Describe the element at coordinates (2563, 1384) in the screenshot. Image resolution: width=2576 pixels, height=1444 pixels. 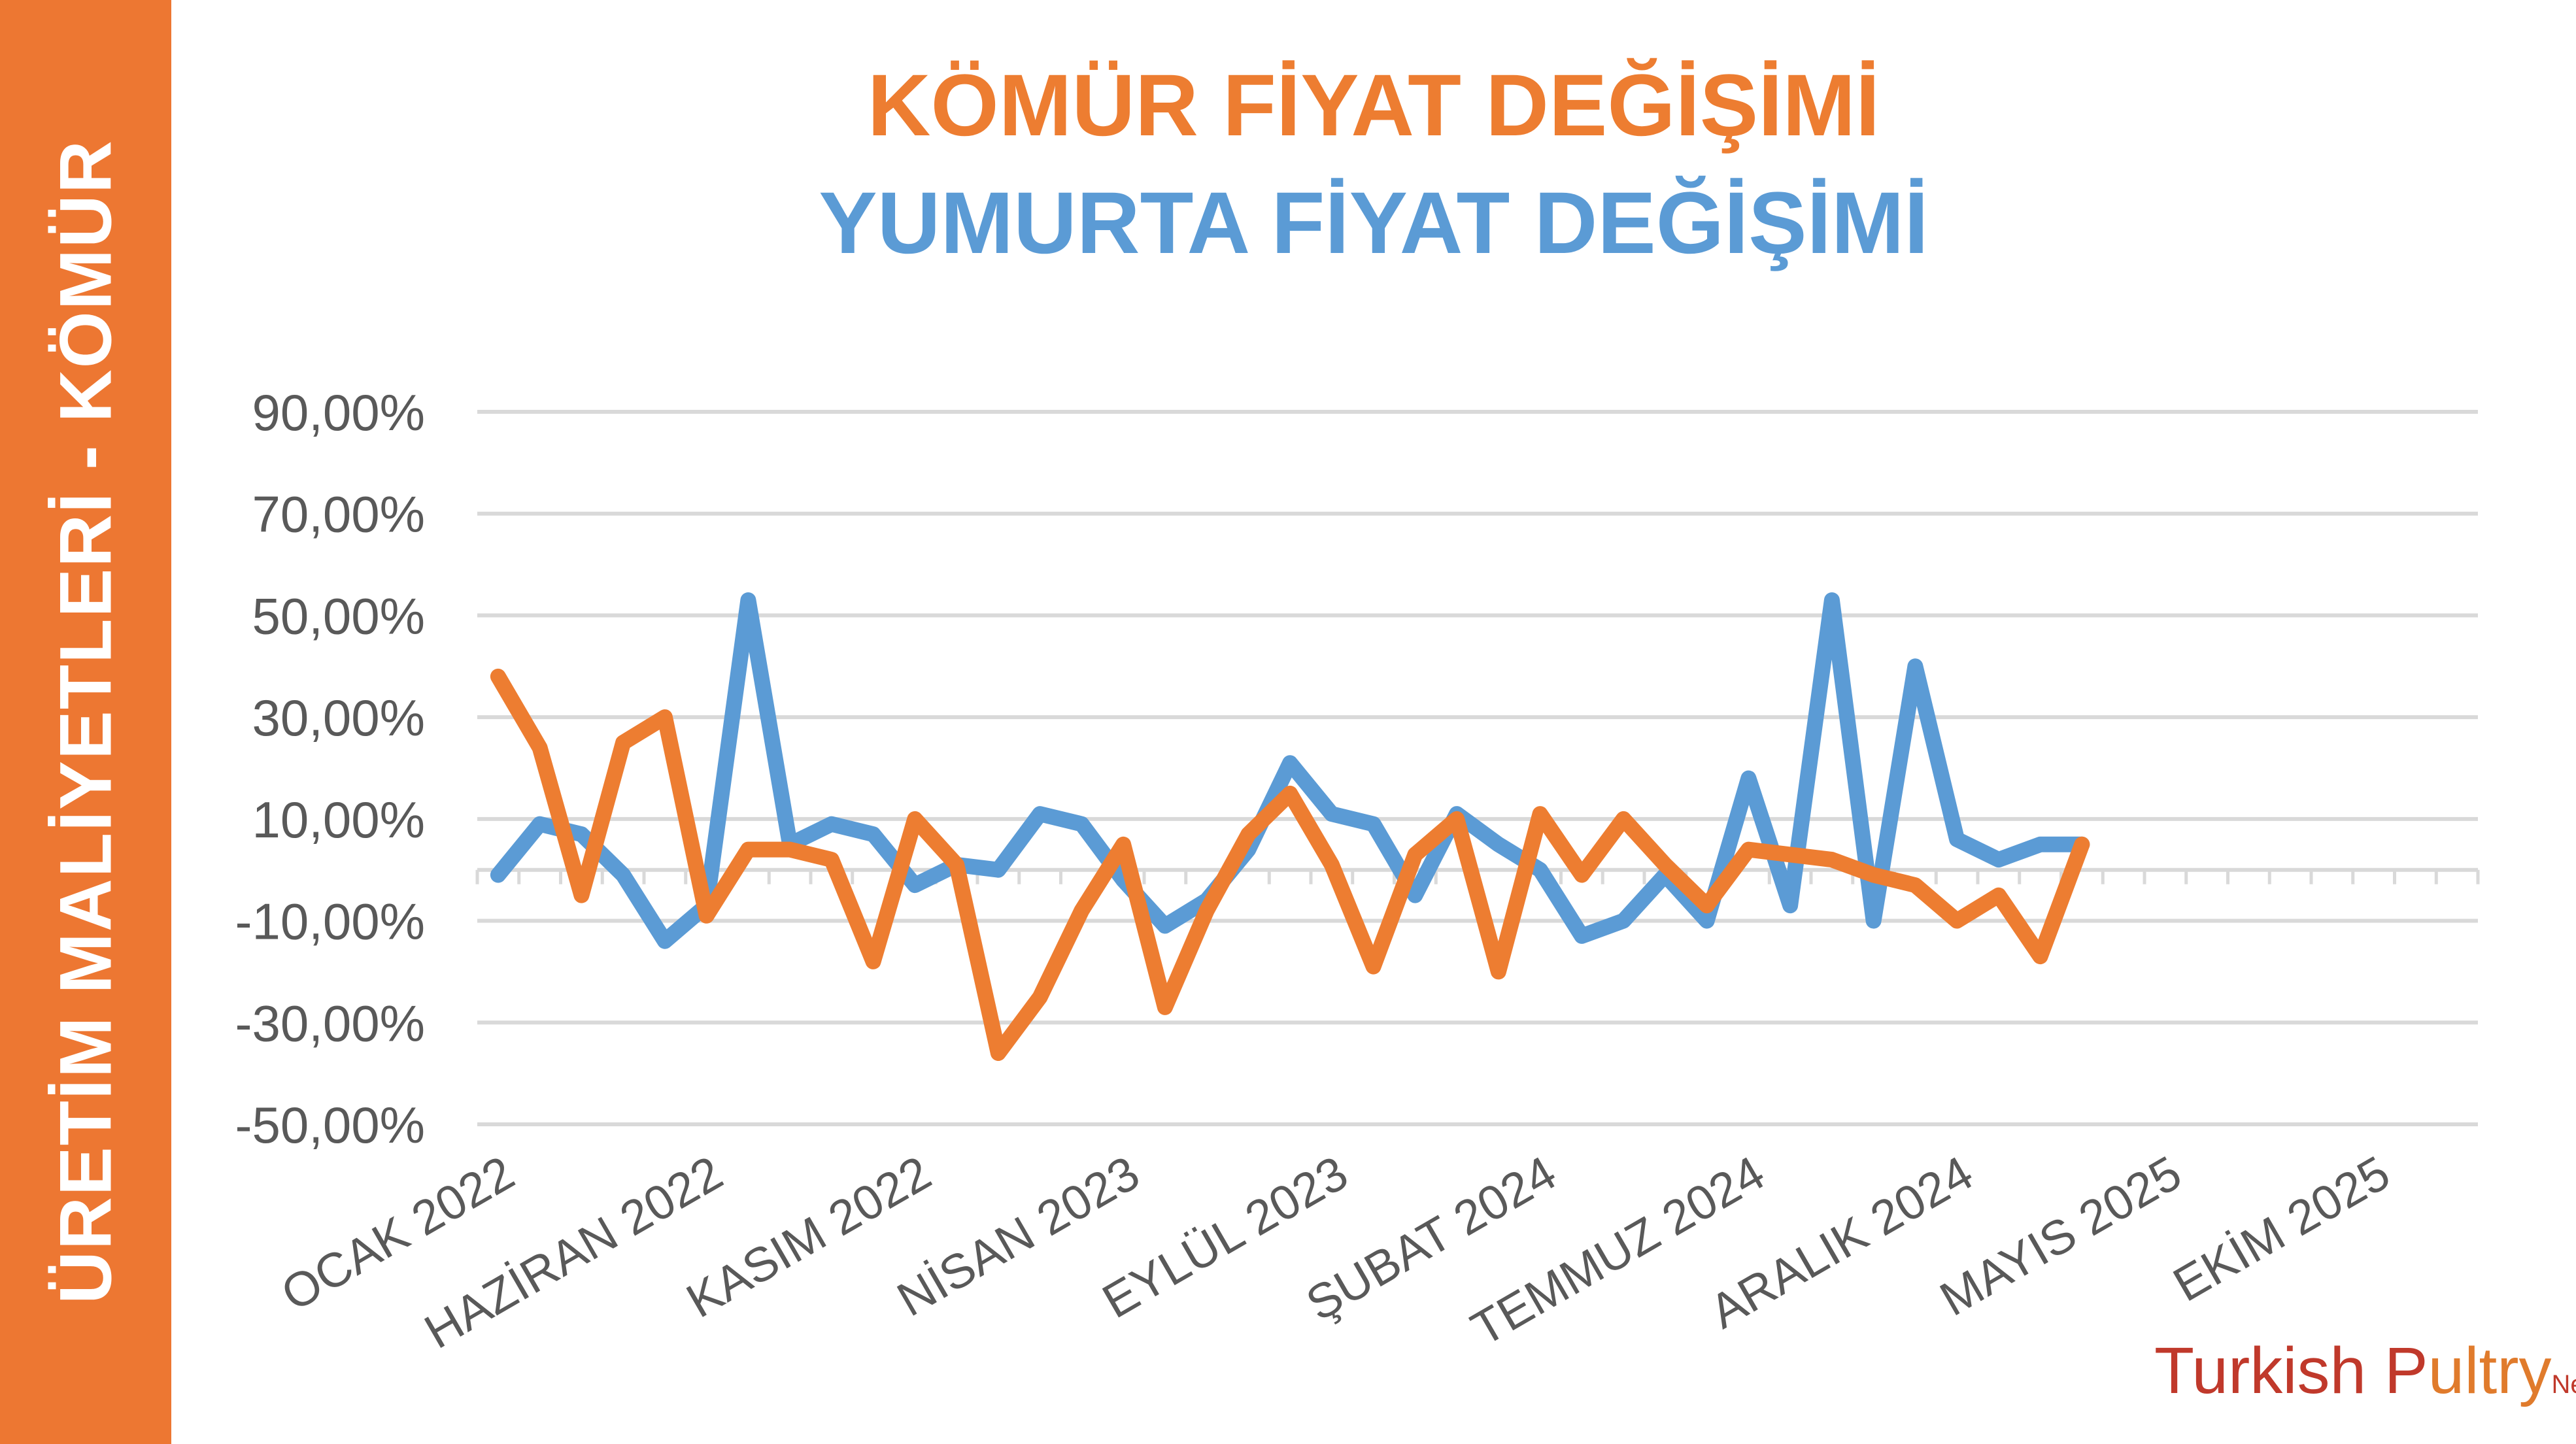
I see `logo-suffix: Net` at that location.